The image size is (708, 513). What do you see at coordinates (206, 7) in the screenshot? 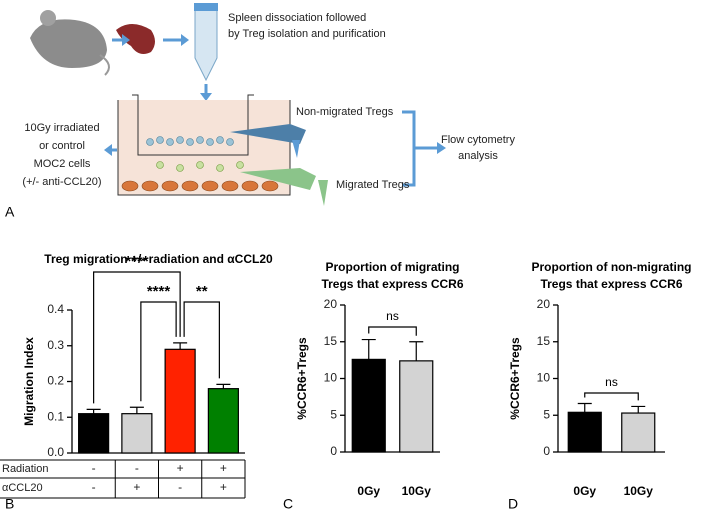
I see `tube-cap` at bounding box center [206, 7].